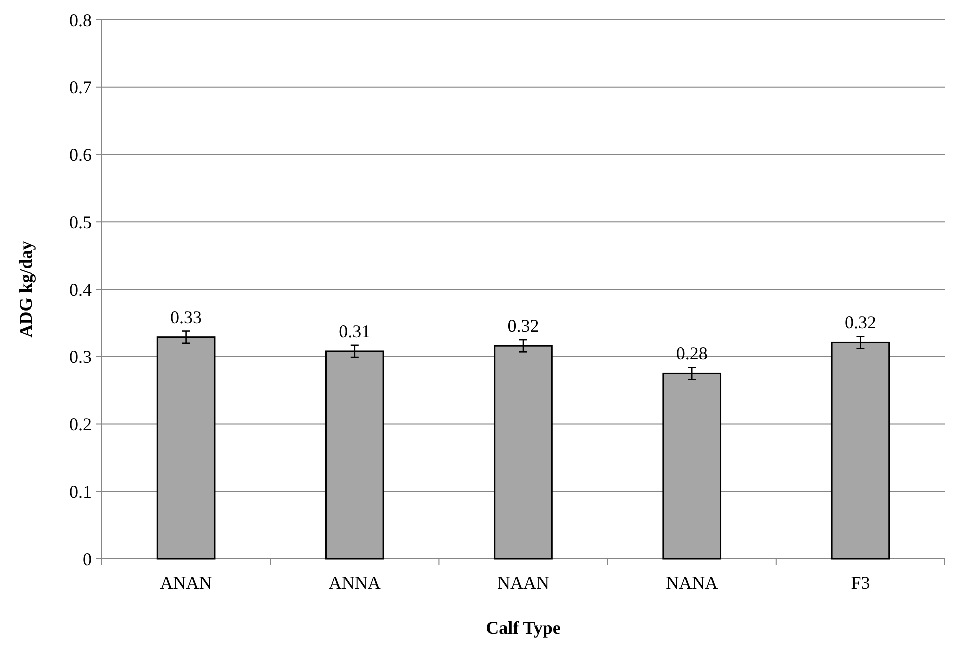 The height and width of the screenshot is (656, 963). What do you see at coordinates (81, 424) in the screenshot?
I see `y-tick-label: 0.2` at bounding box center [81, 424].